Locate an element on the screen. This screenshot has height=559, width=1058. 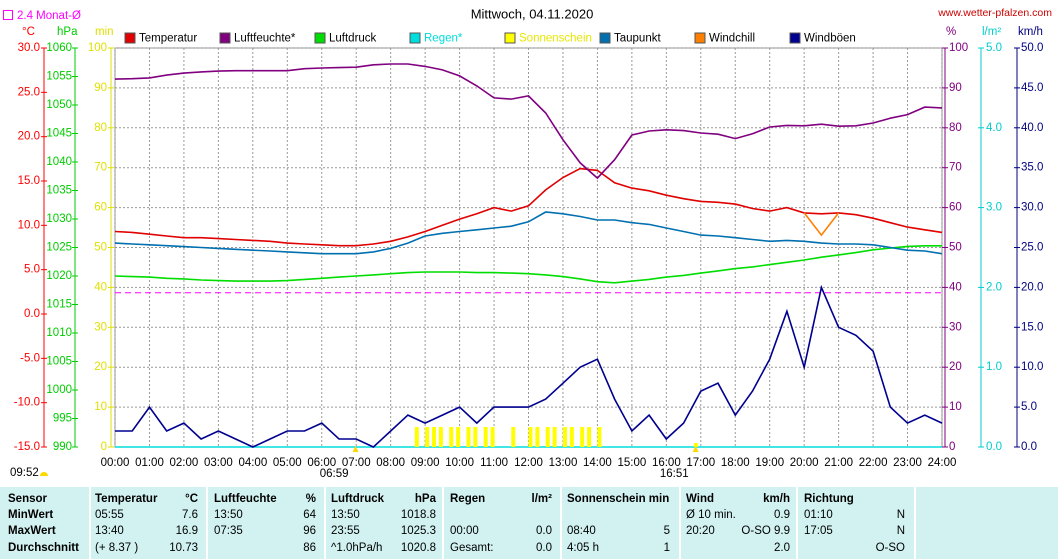
table-header: Regen is located at coordinates (467, 499).